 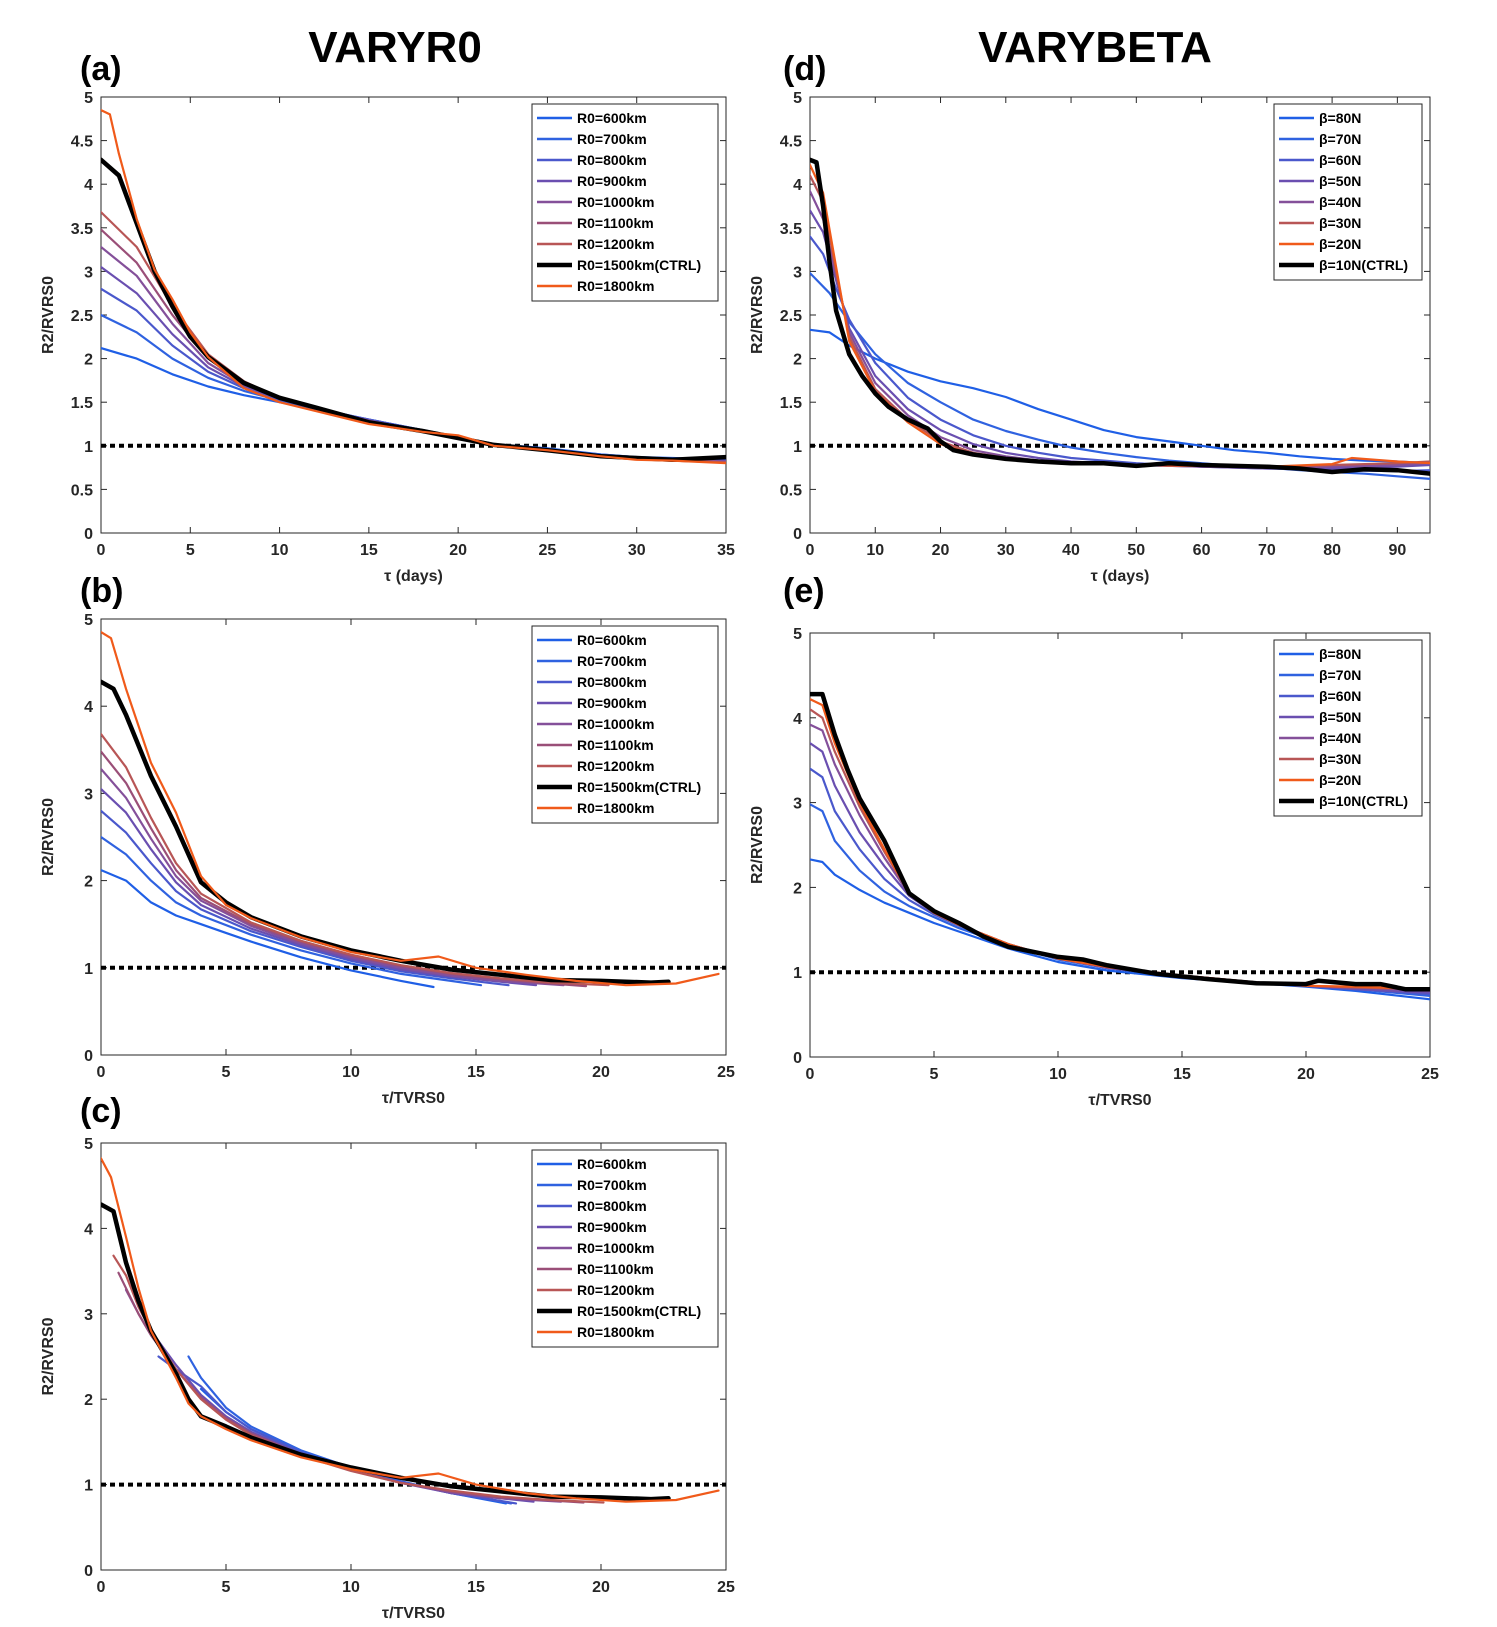 I want to click on x-tick-label: 30, so click(x=637, y=550).